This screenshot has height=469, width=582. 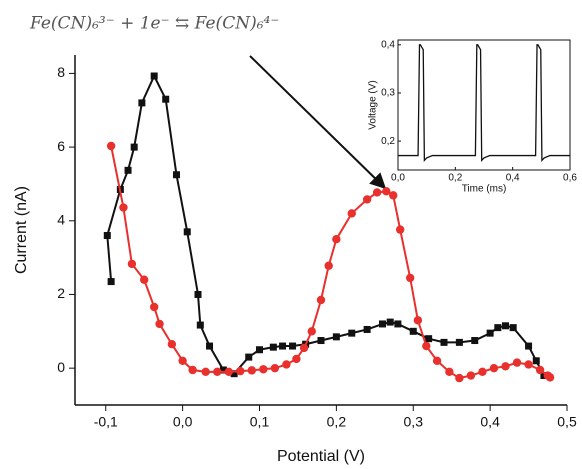 I want to click on y-axis-title: Voltage (V), so click(x=373, y=104).